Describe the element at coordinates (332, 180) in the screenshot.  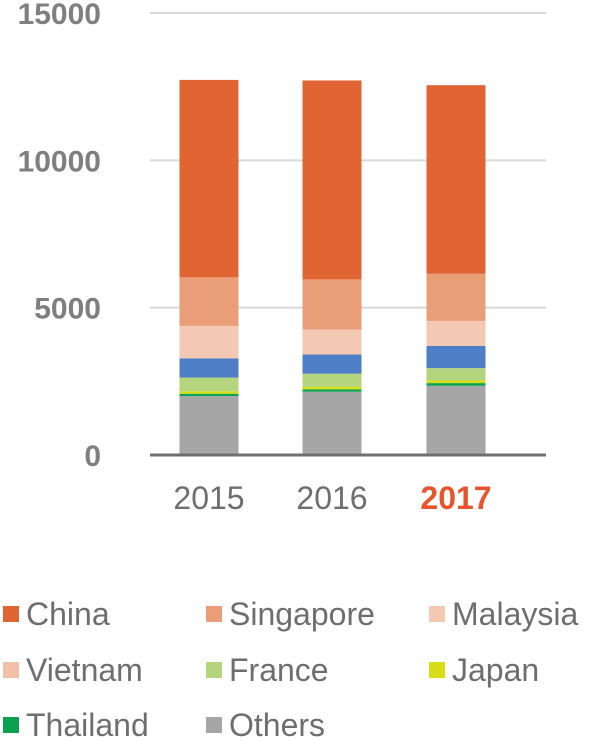
I see `bar-segment-china-2016` at that location.